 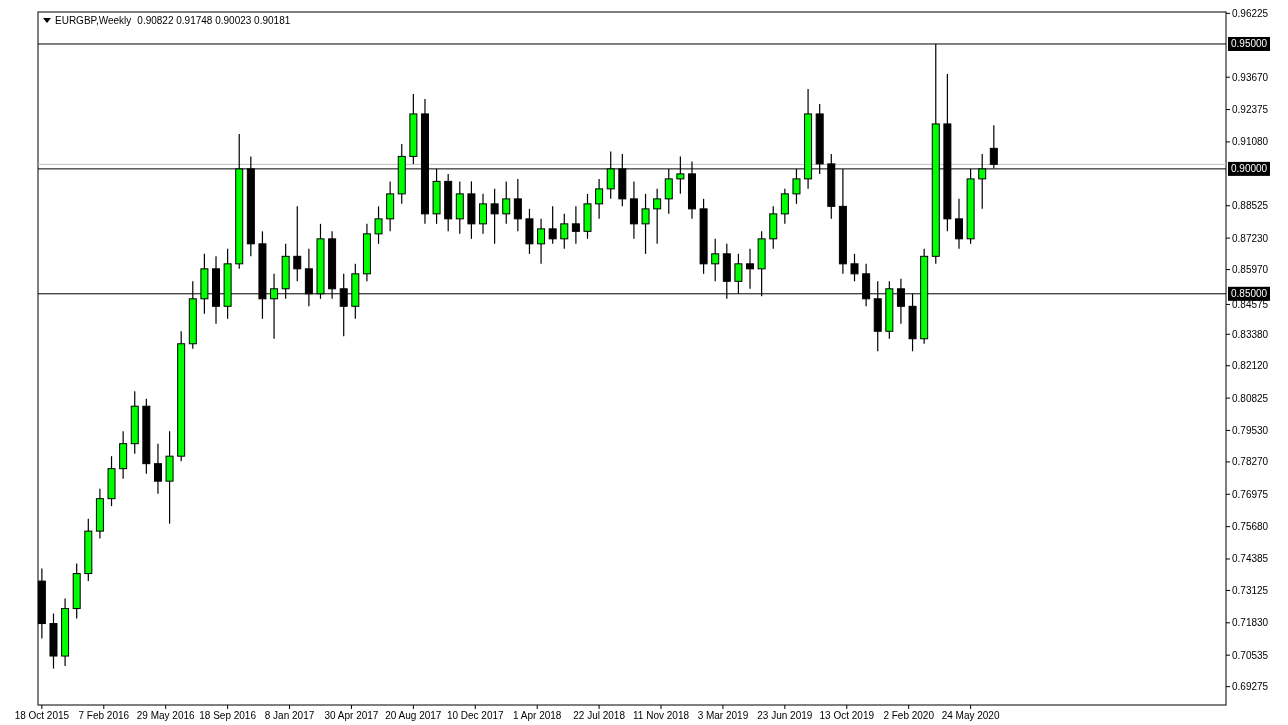 I want to click on x-tick-label: 24 May 2020, so click(x=970, y=715).